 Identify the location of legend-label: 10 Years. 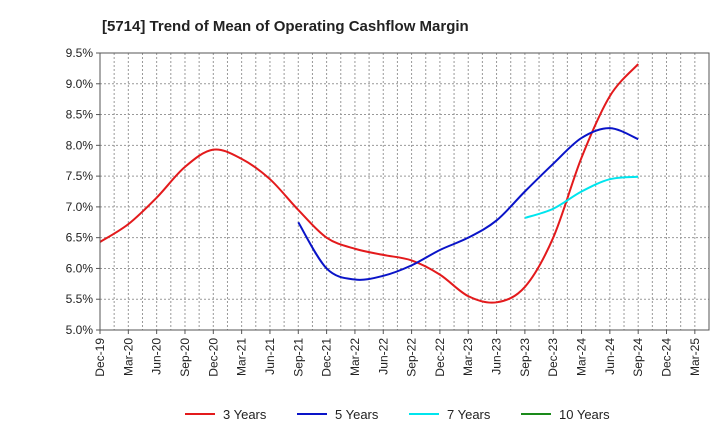
(584, 414).